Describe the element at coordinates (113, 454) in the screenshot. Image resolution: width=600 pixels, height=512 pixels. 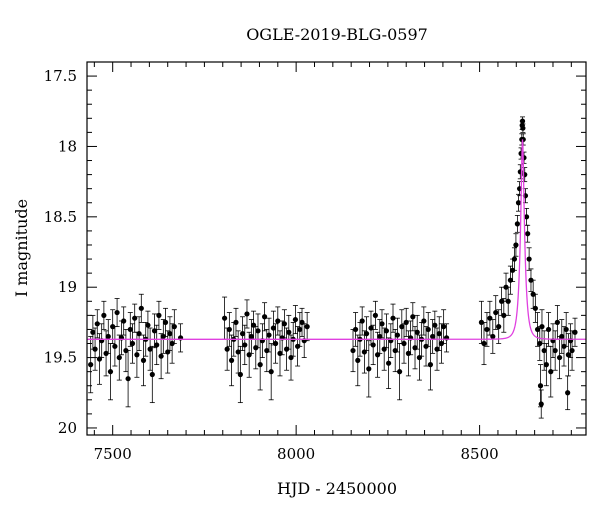
I see `x-tick-label: 7500` at that location.